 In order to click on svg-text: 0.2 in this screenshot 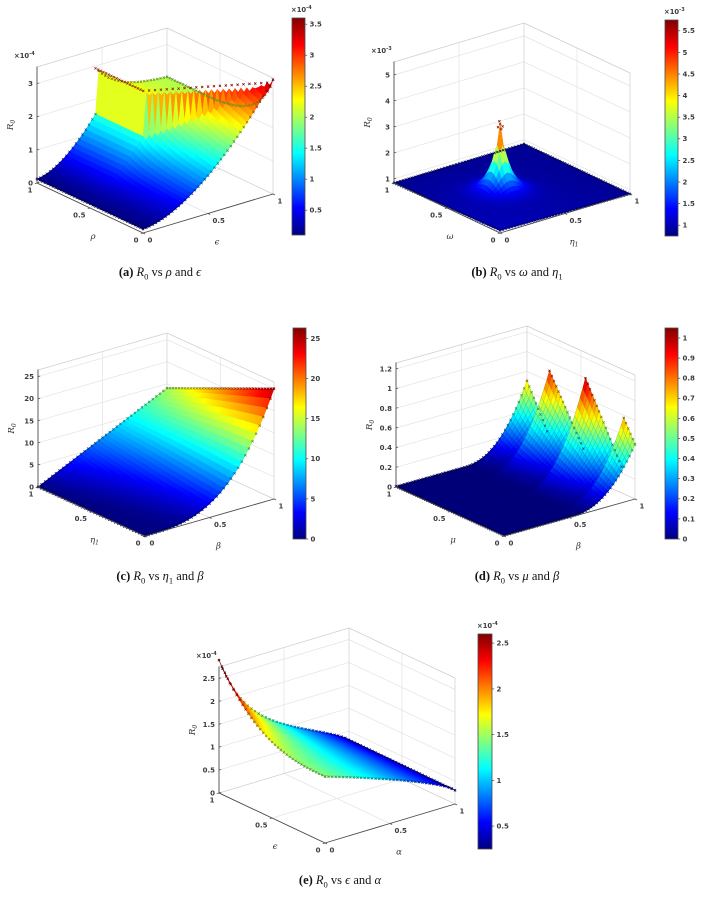, I will do `click(386, 468)`.